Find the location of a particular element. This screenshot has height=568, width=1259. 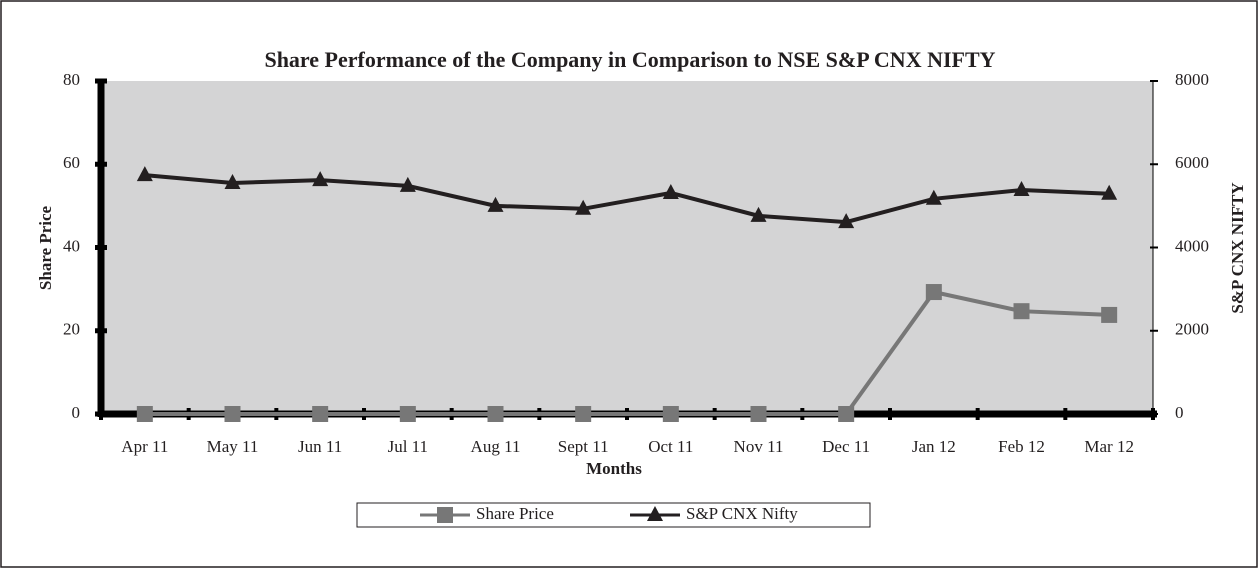

legend-label: S&P CNX Nifty is located at coordinates (742, 513).